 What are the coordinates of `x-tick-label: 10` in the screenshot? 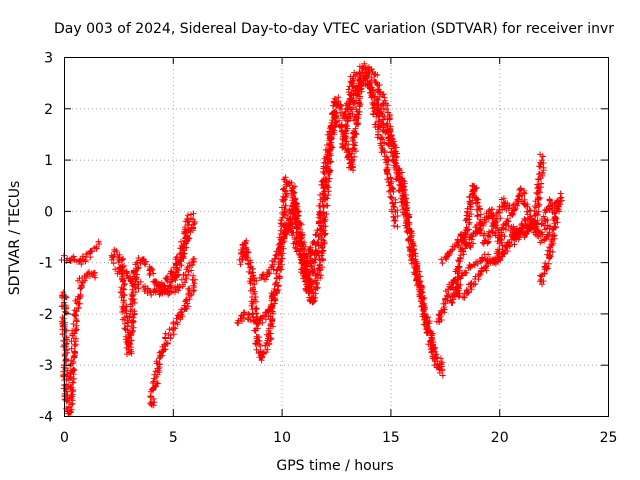 It's located at (282, 438).